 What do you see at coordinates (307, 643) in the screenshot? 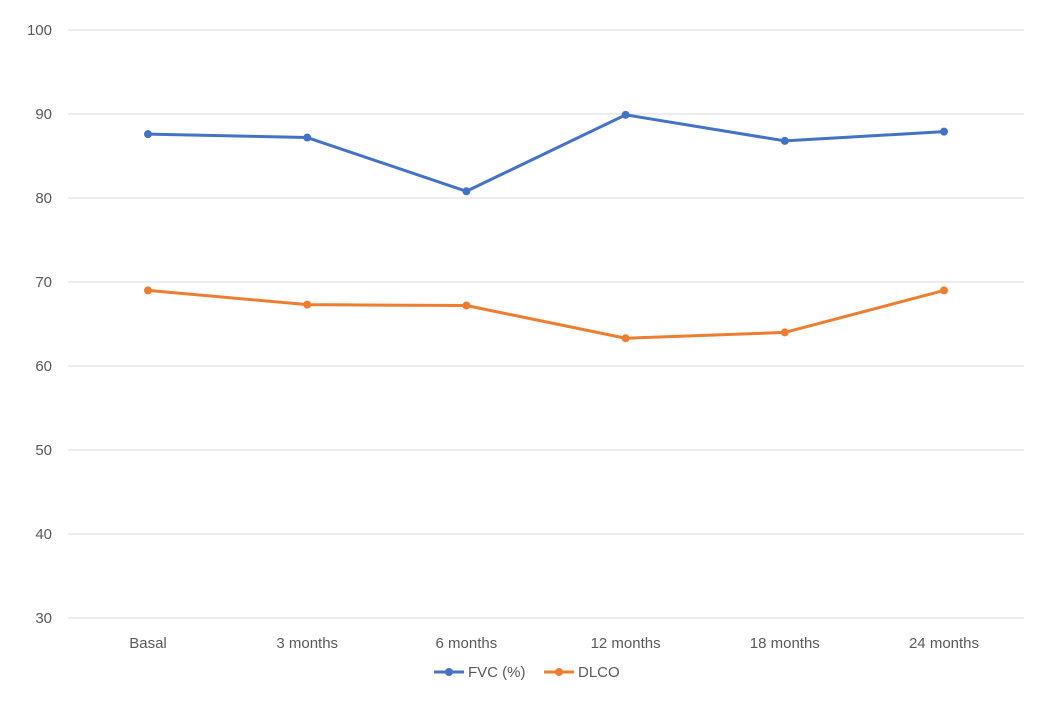
I see `x-tick-label: 3 months` at bounding box center [307, 643].